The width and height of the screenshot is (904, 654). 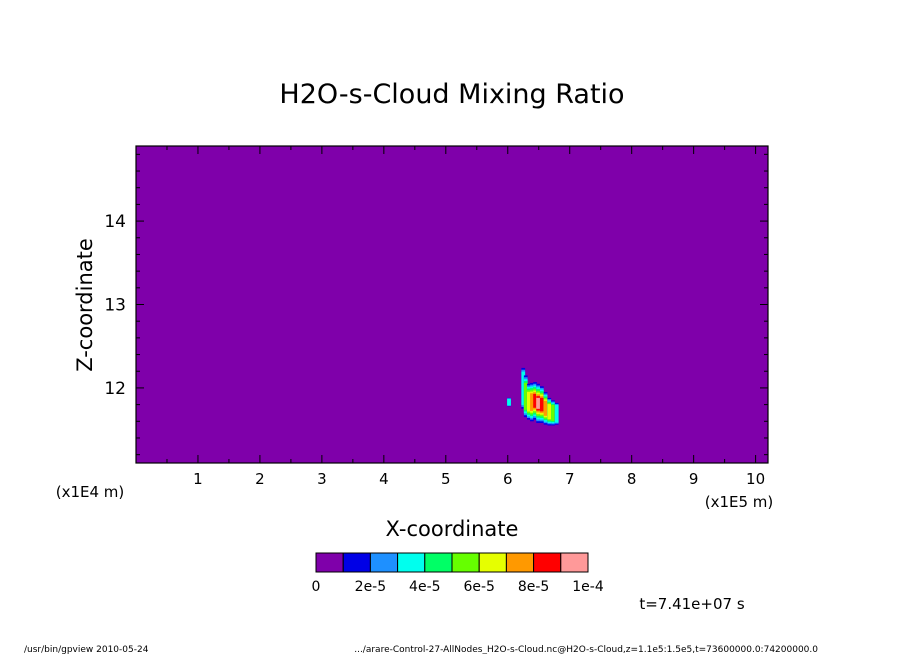 What do you see at coordinates (588, 587) in the screenshot?
I see `colorbar-label: 1e-4` at bounding box center [588, 587].